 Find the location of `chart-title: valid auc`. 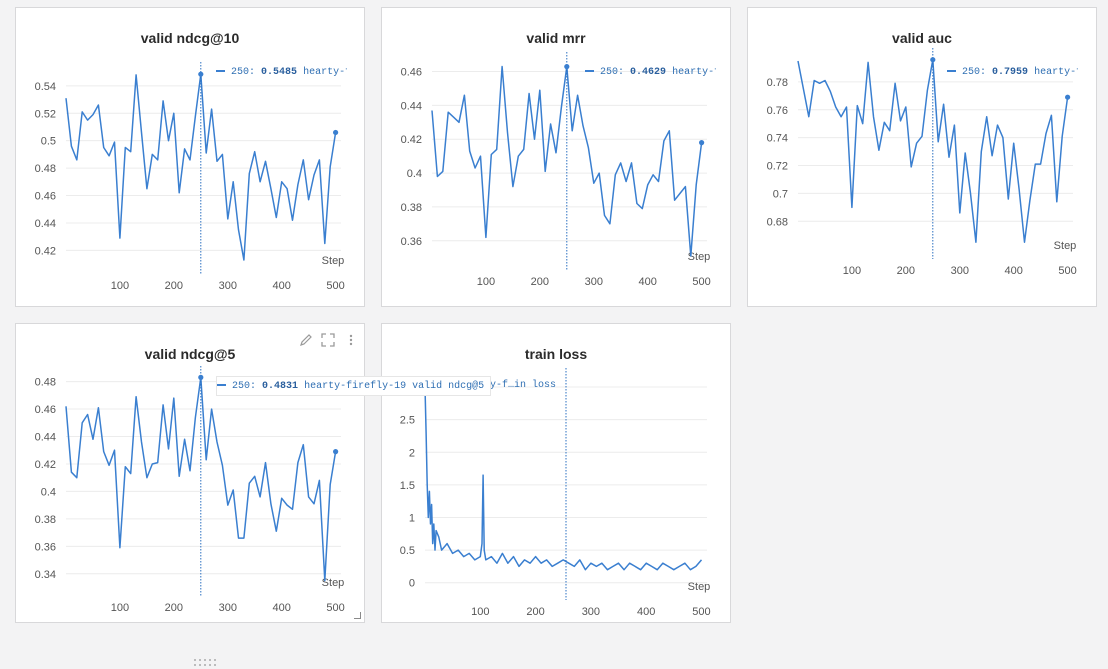

chart-title: valid auc is located at coordinates (922, 38).